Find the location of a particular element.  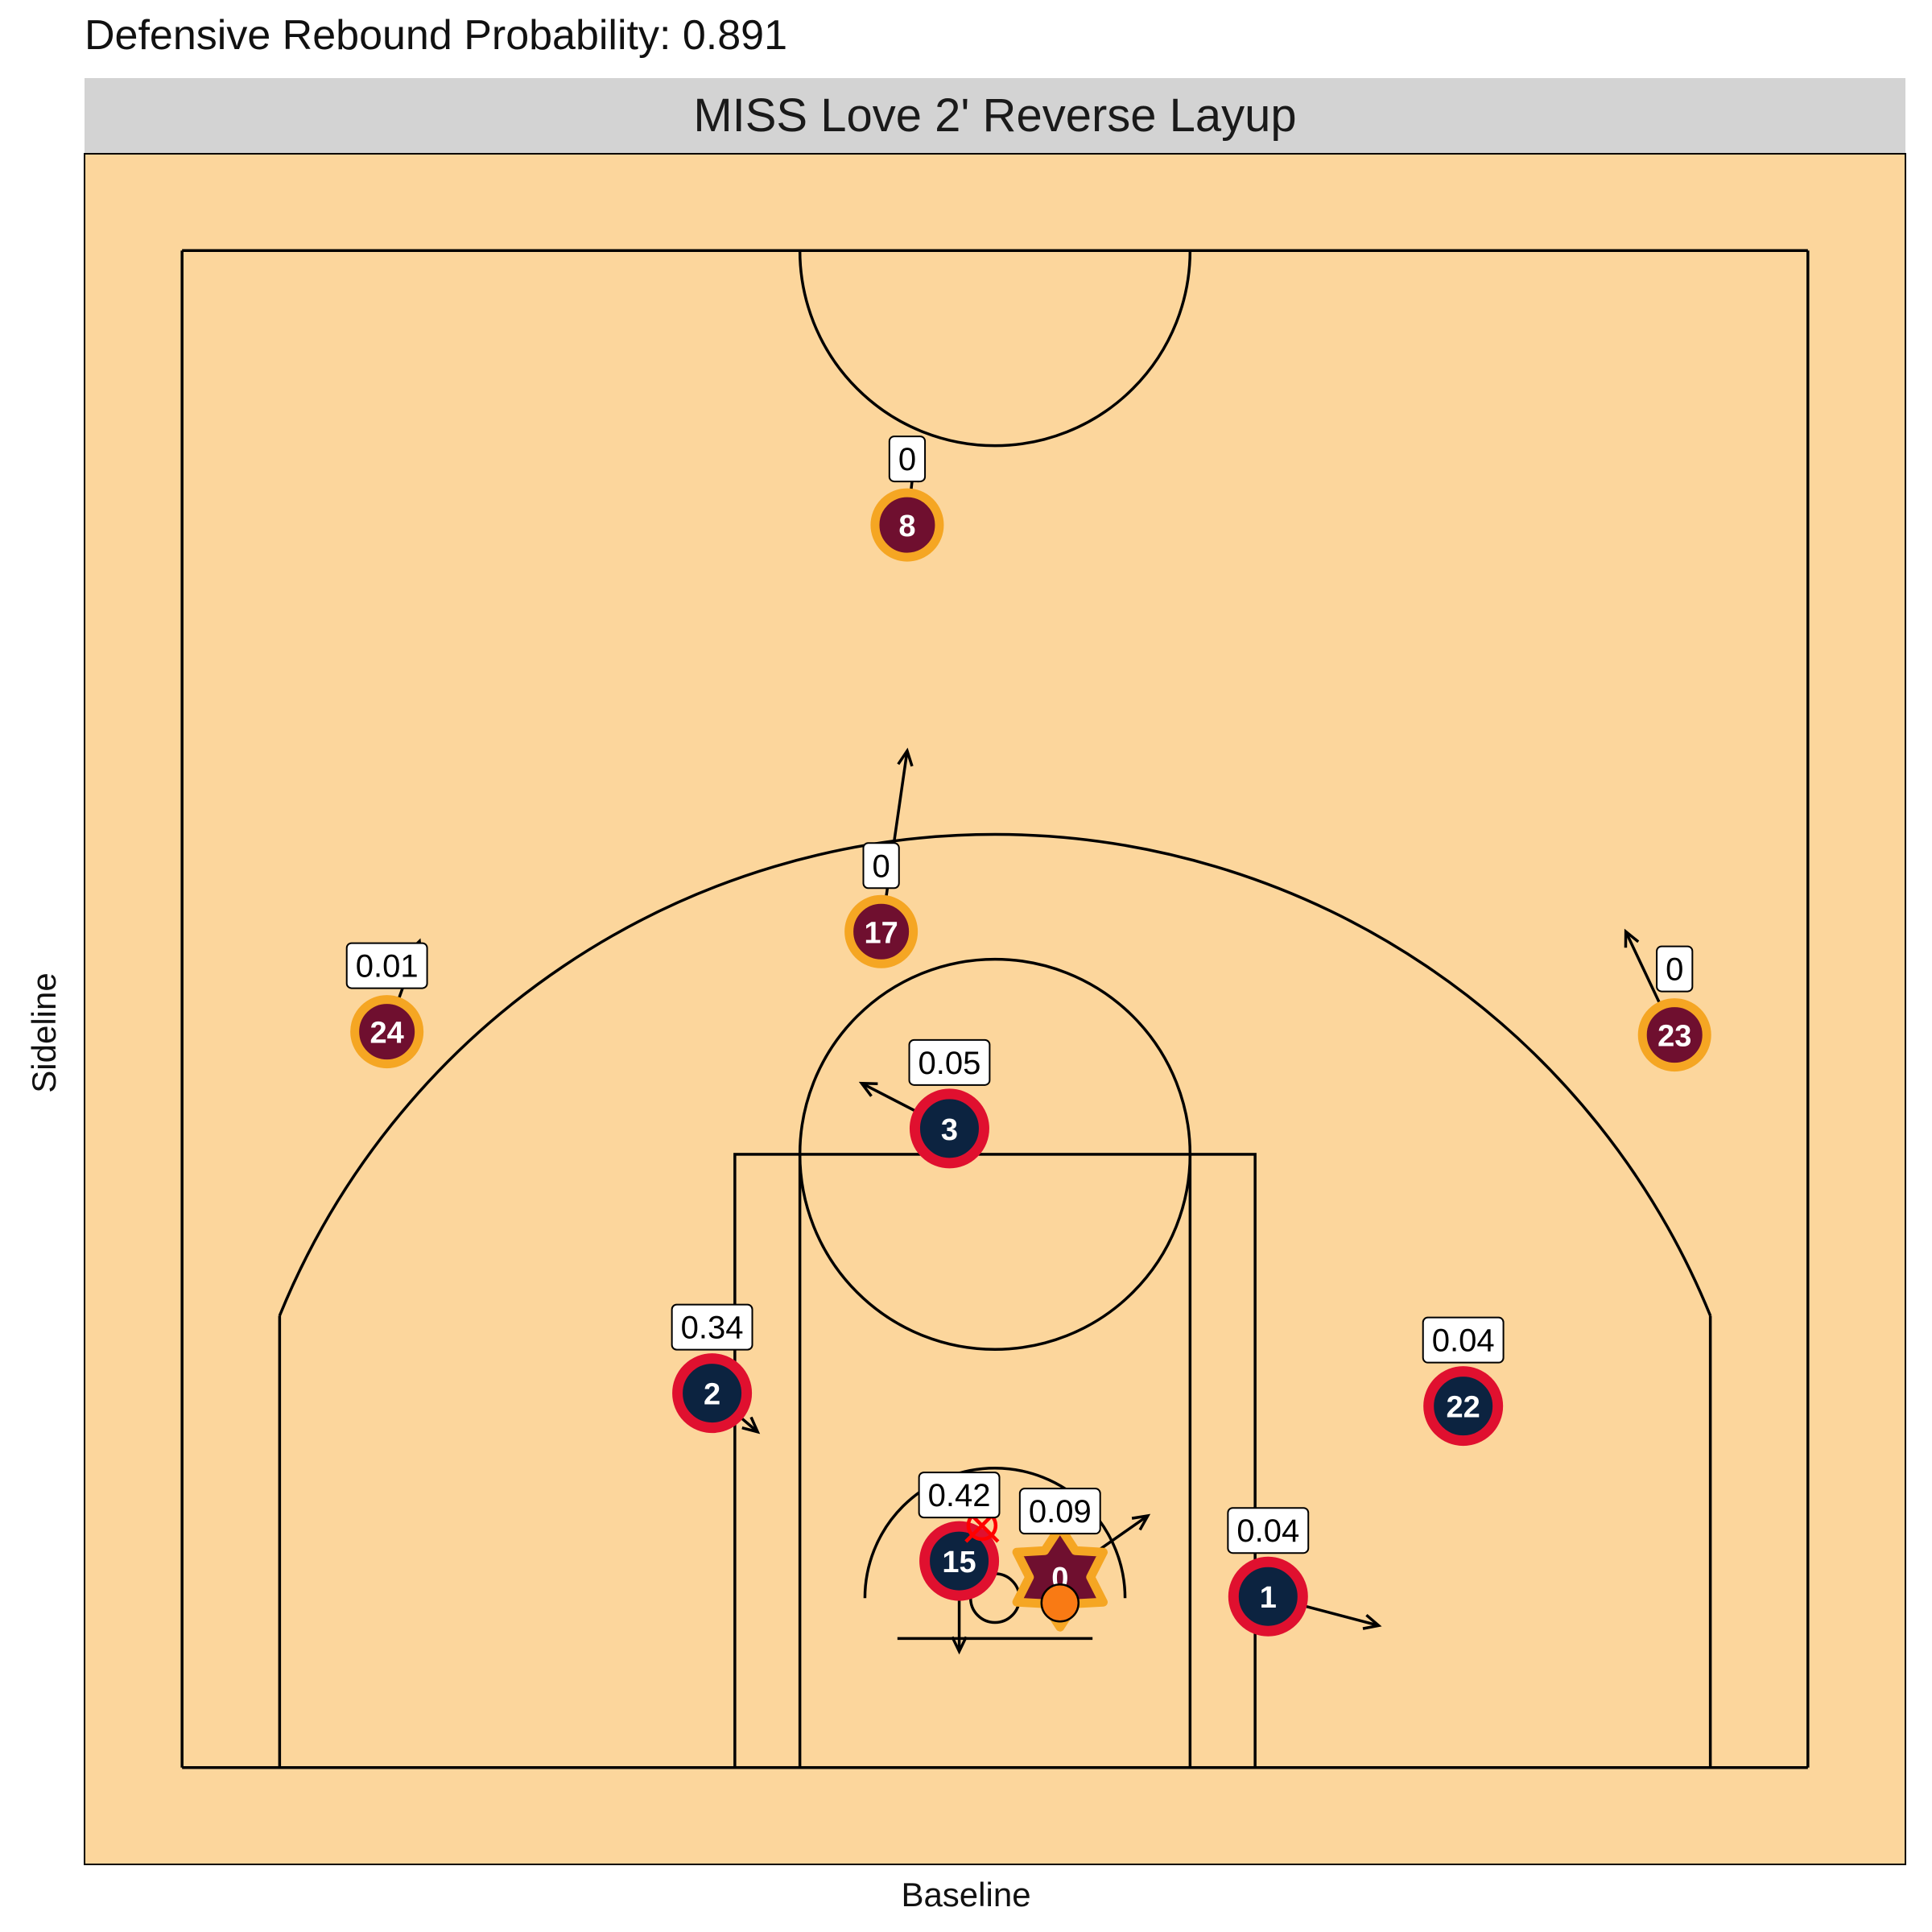

facet-strip-label: MISS Love 2' Reverse Layup is located at coordinates (995, 116).